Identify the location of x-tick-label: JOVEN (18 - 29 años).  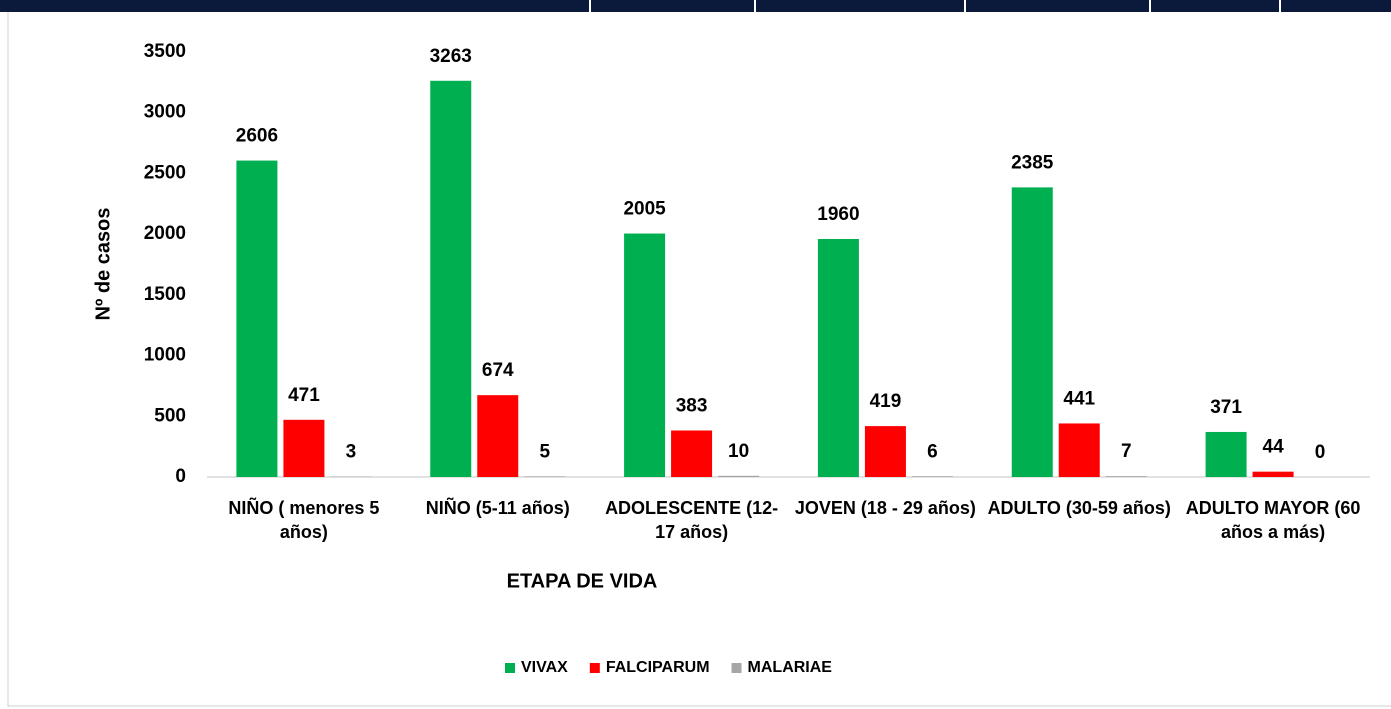
(885, 508).